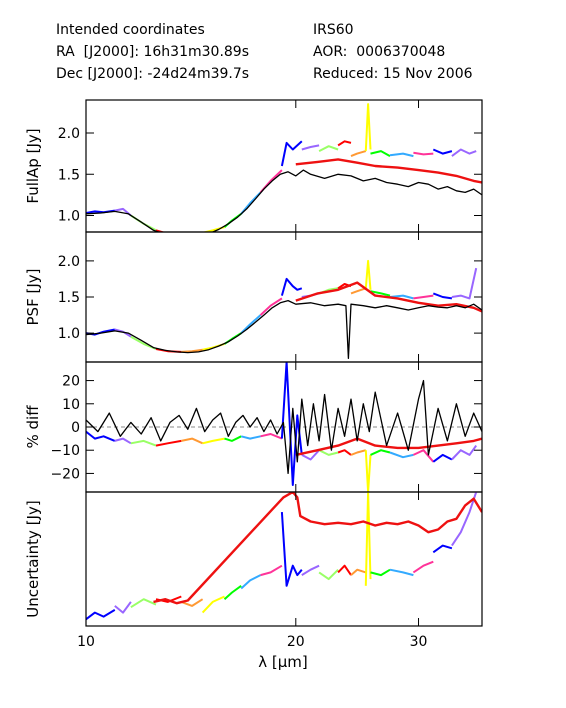 Image resolution: width=566 pixels, height=708 pixels. I want to click on y-axis-title-diff: % diff, so click(33, 427).